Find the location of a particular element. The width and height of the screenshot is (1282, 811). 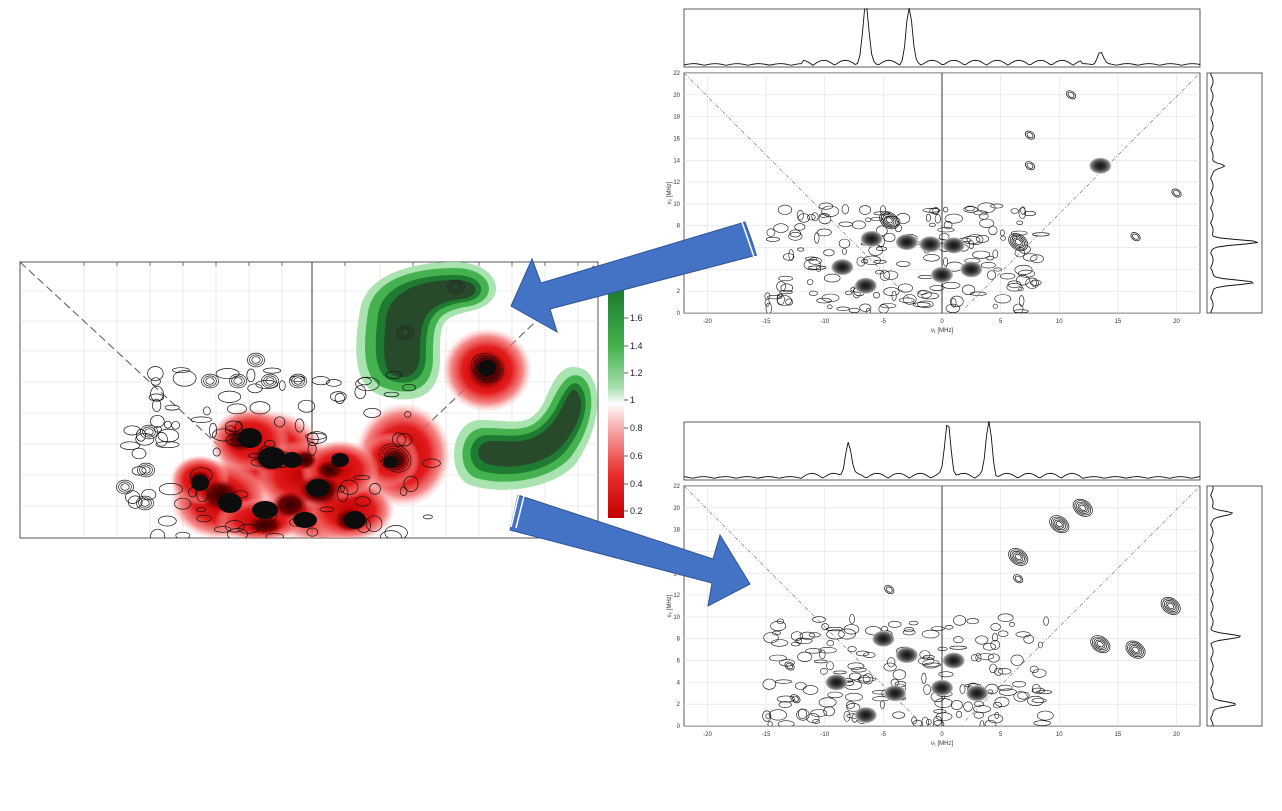

colorbar-tick-label: 1.4 is located at coordinates (636, 346).